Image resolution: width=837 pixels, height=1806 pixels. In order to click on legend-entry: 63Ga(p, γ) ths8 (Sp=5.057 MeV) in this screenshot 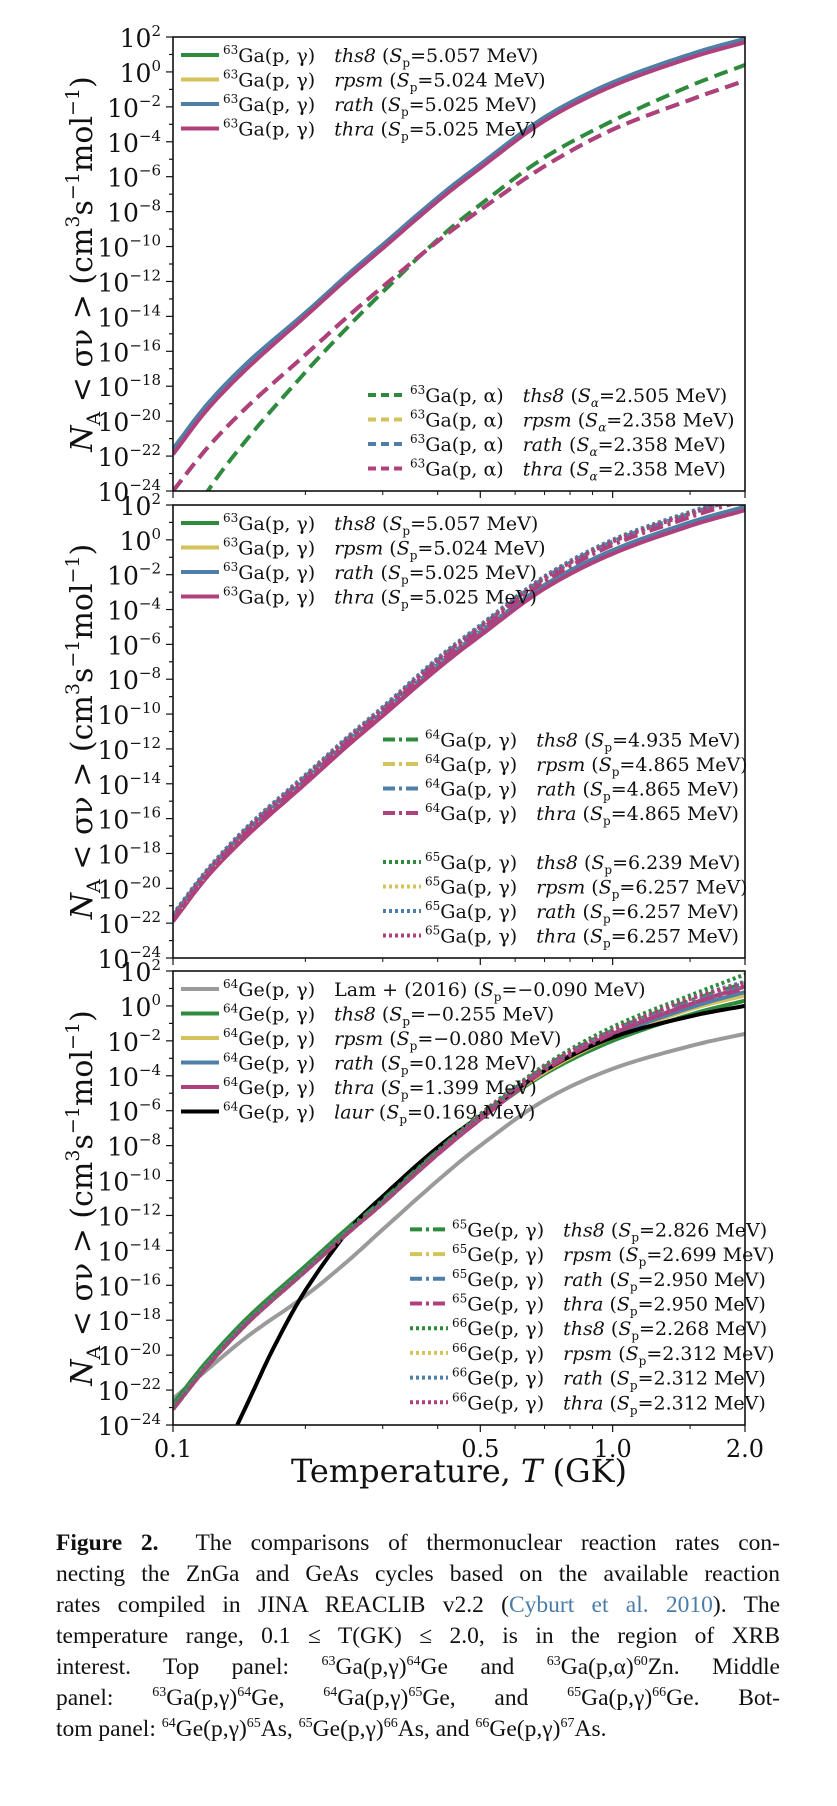, I will do `click(359, 524)`.